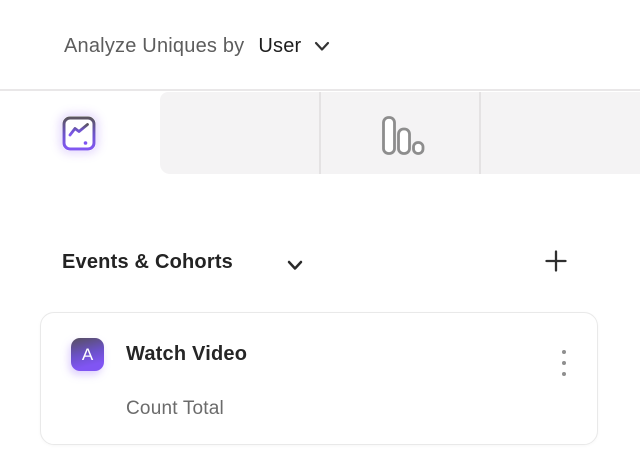  I want to click on analyze-by-value: User, so click(280, 46).